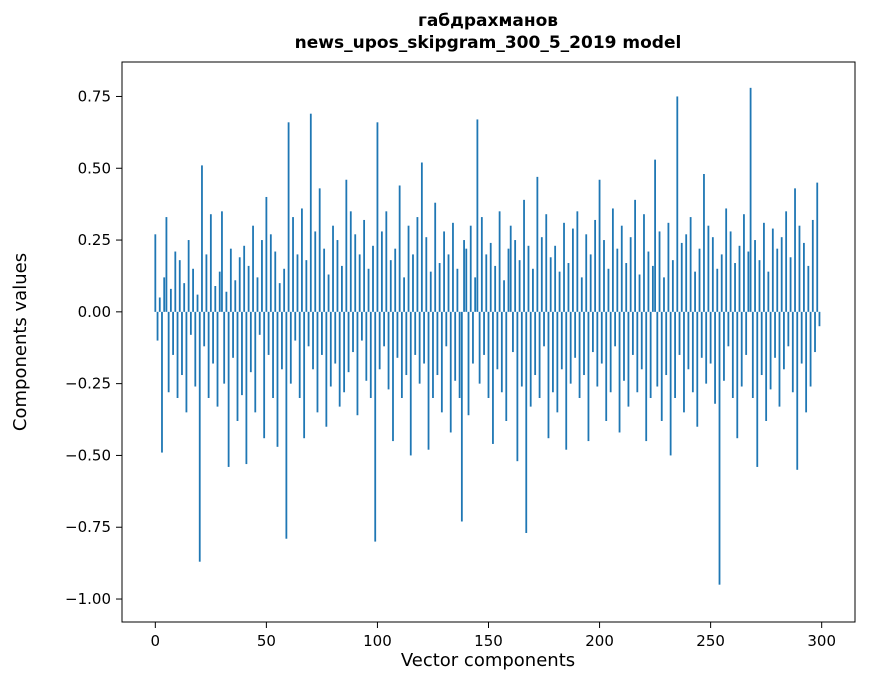 Image resolution: width=880 pixels, height=696 pixels. I want to click on y-tick-label: 0.00, so click(94, 312).